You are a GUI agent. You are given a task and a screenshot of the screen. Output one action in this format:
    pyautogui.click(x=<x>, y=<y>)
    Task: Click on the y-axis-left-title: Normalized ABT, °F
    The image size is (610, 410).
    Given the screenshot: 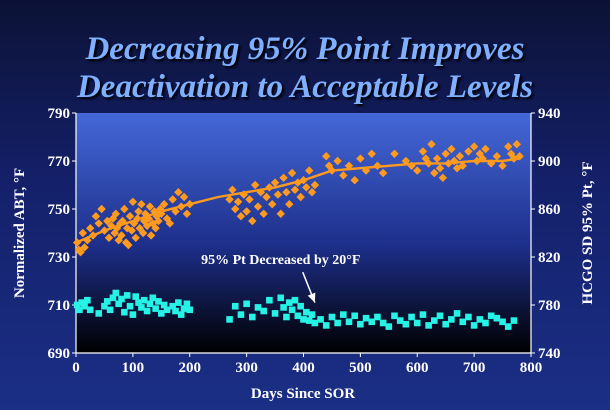 What is the action you would take?
    pyautogui.click(x=20, y=233)
    